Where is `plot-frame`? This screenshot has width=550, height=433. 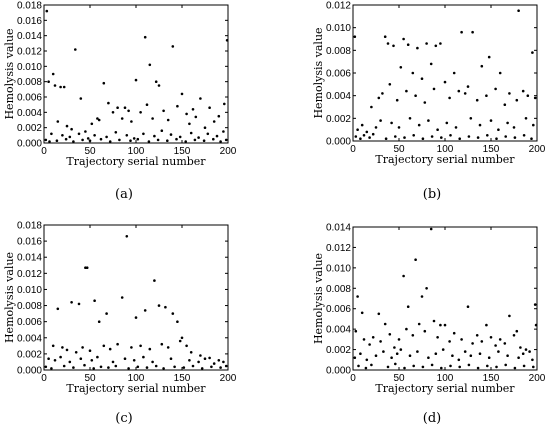
plot-frame is located at coordinates (136, 74).